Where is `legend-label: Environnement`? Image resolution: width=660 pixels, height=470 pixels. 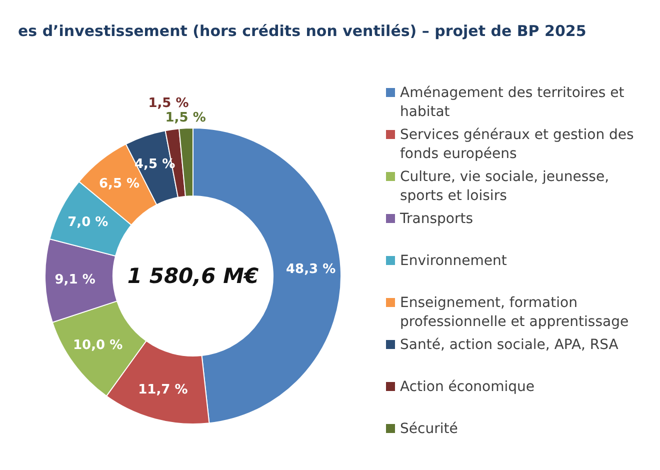
legend-label: Environnement is located at coordinates (454, 261).